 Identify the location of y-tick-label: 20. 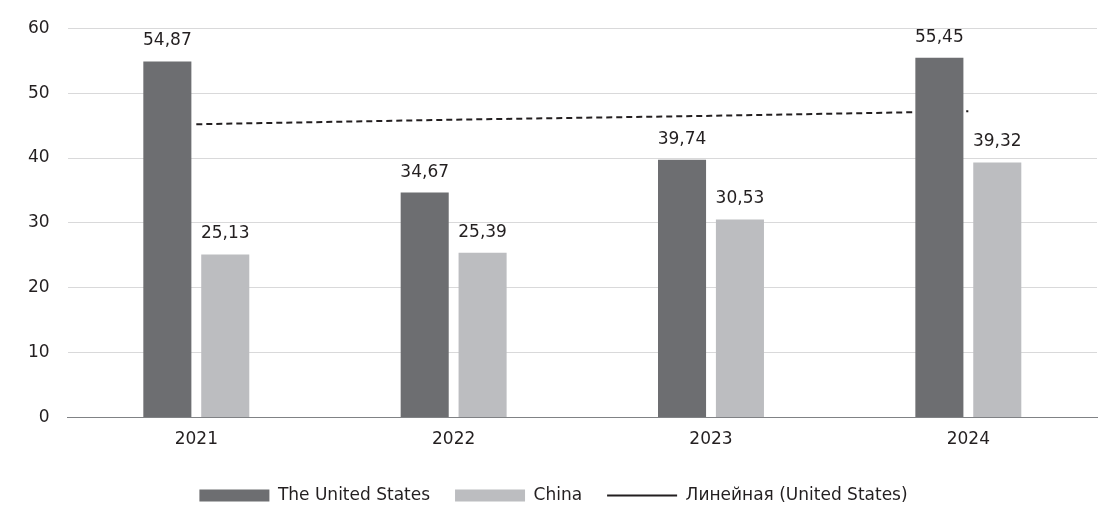
(38, 286).